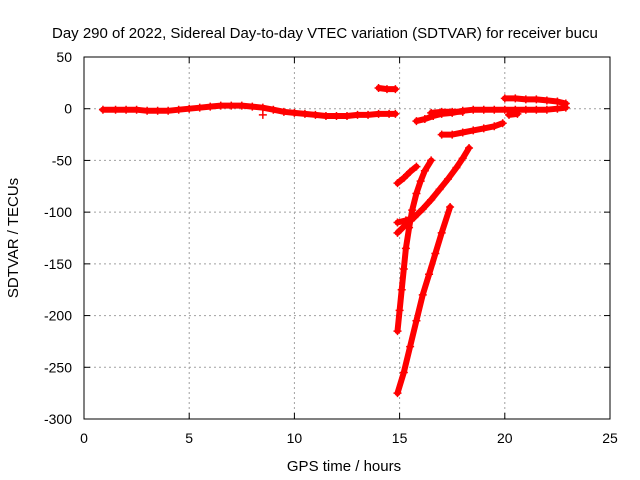  I want to click on series-baseline-early, so click(249, 110).